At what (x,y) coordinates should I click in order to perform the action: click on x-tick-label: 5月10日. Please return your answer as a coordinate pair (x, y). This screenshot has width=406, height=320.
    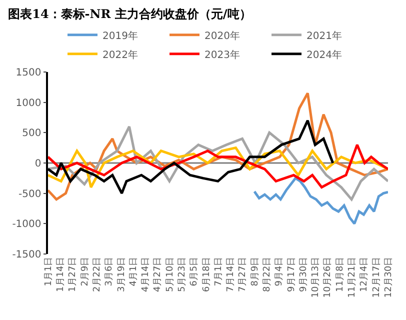
    Looking at the image, I should click on (170, 274).